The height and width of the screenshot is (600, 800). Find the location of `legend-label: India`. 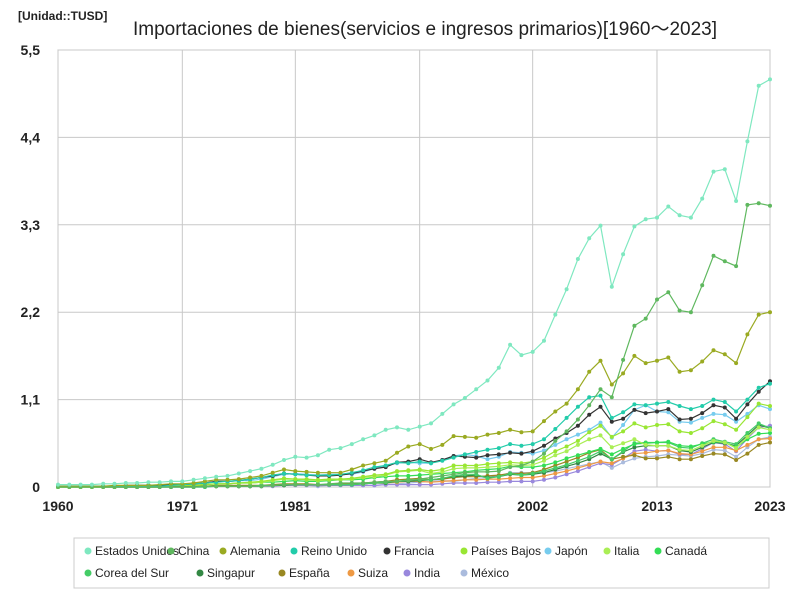

legend-label: India is located at coordinates (427, 573).